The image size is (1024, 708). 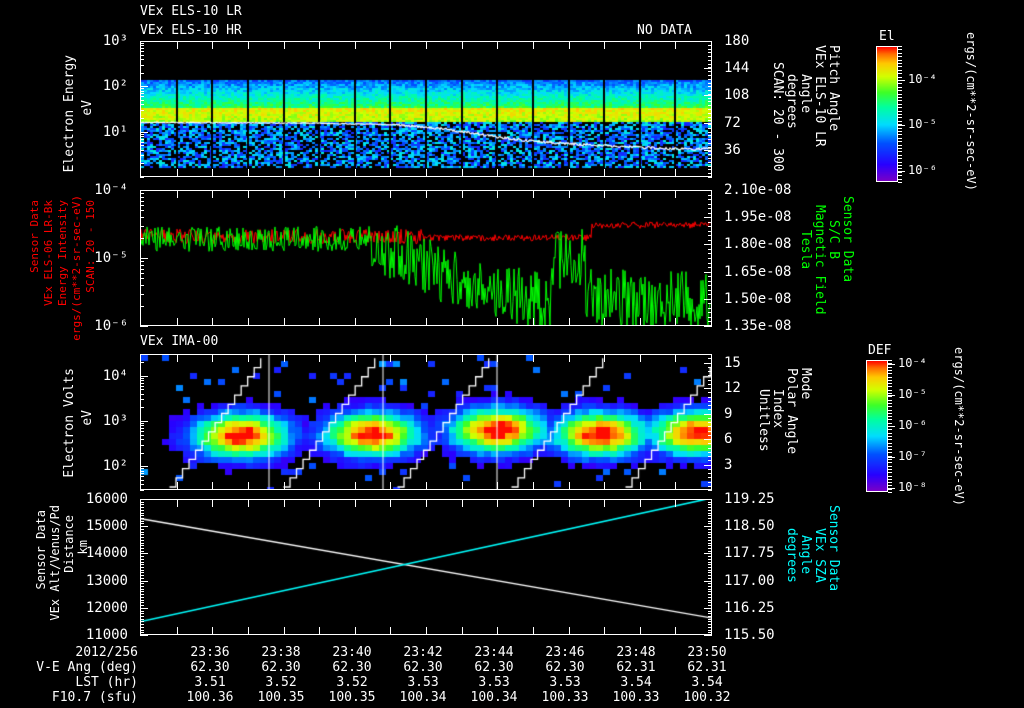 I want to click on bottom-table-cell: 62.31, so click(x=707, y=667).